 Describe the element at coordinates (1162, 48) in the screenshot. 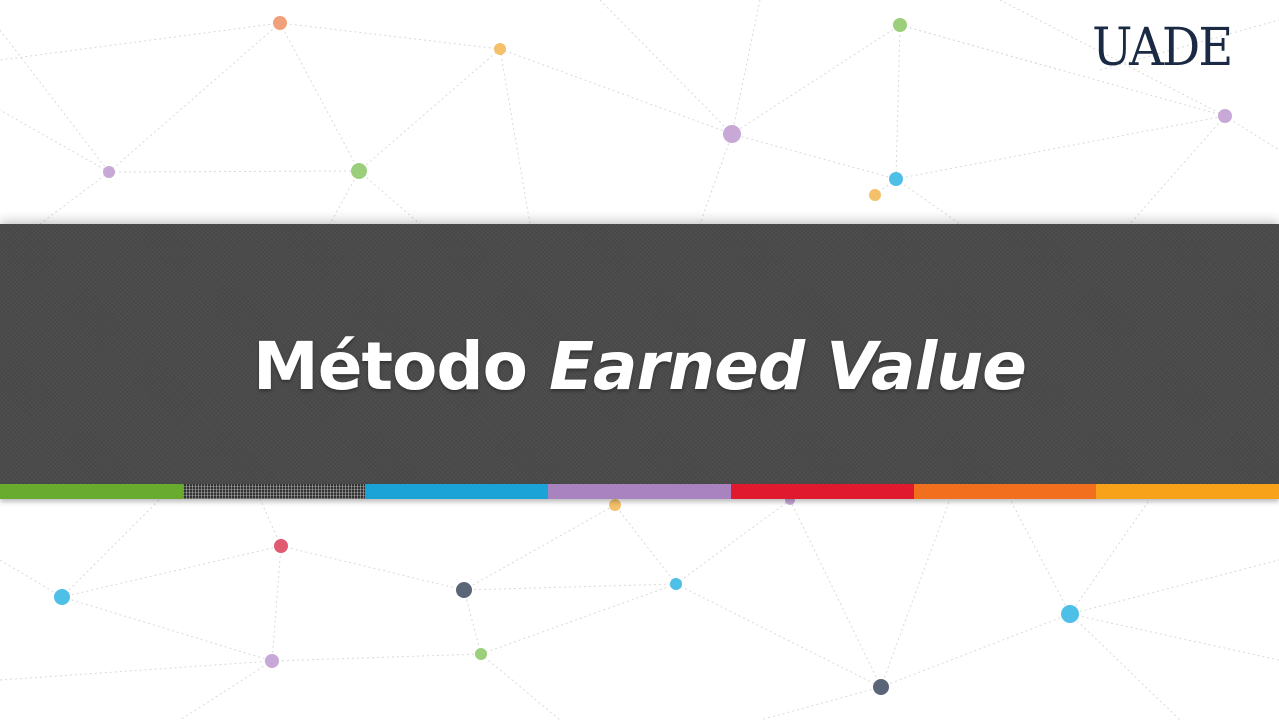

I see `uade-logo: UADE` at that location.